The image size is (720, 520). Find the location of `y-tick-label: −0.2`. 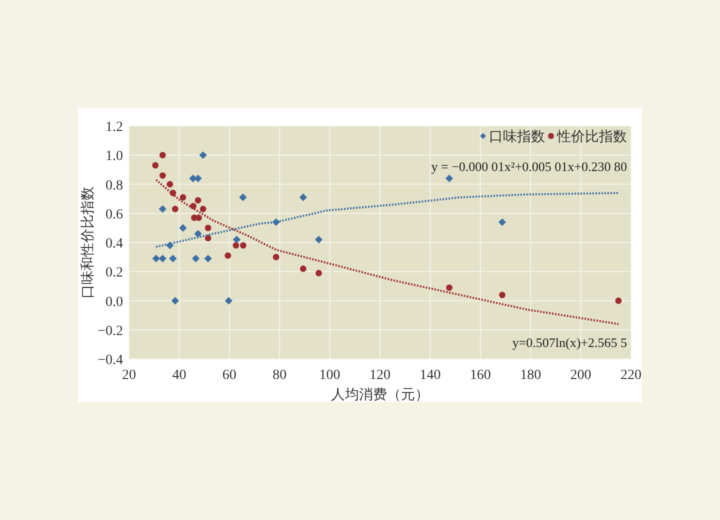

y-tick-label: −0.2 is located at coordinates (110, 331).